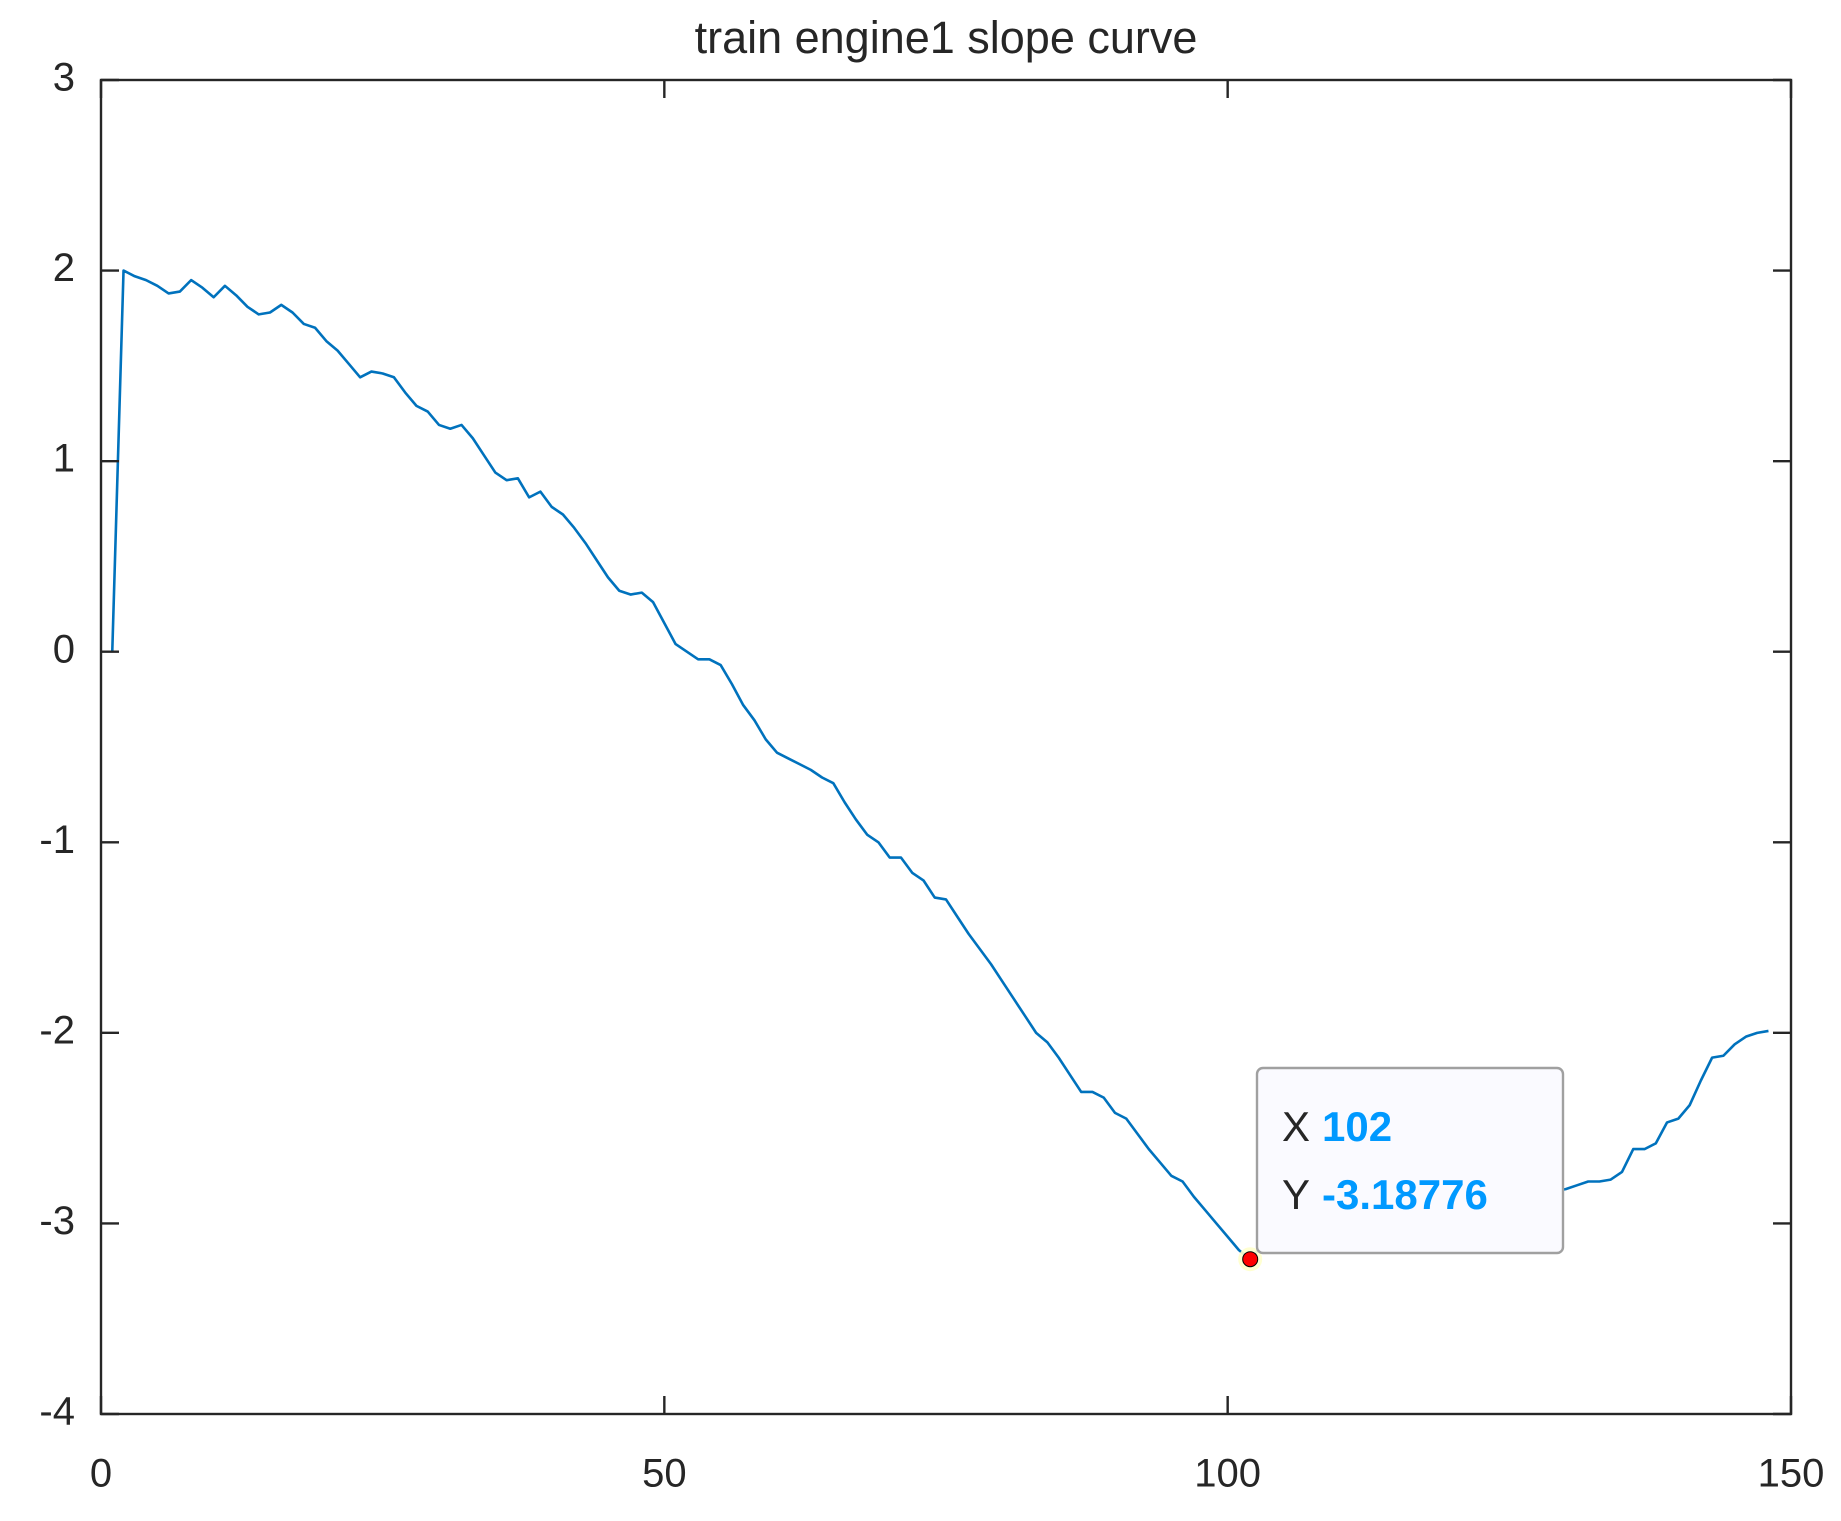 The image size is (1841, 1521). I want to click on datatip-box, so click(1410, 1160).